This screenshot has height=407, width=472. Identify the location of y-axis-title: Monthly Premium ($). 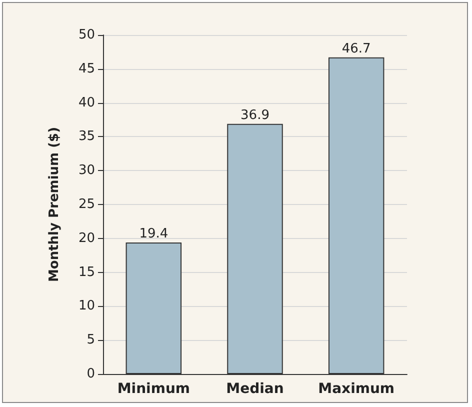
(54, 204).